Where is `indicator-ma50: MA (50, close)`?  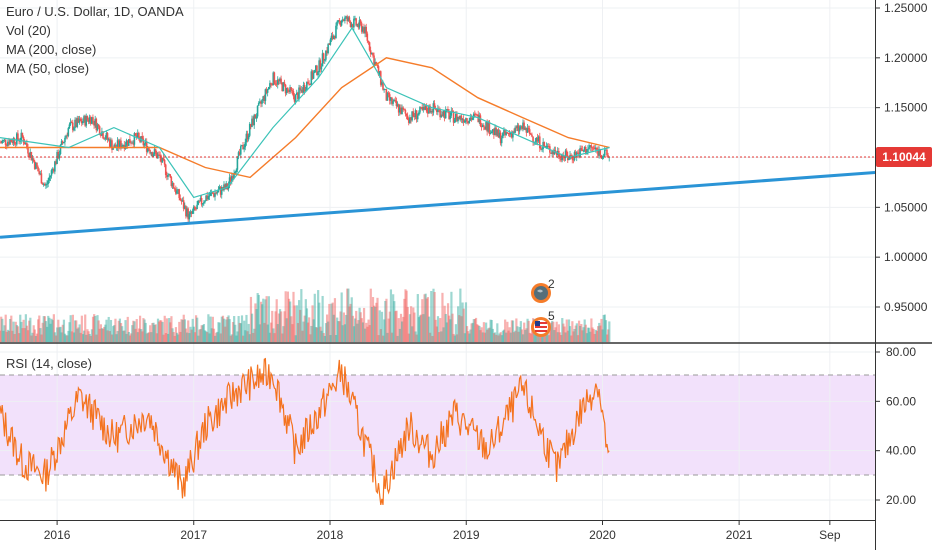
indicator-ma50: MA (50, close) is located at coordinates (48, 68).